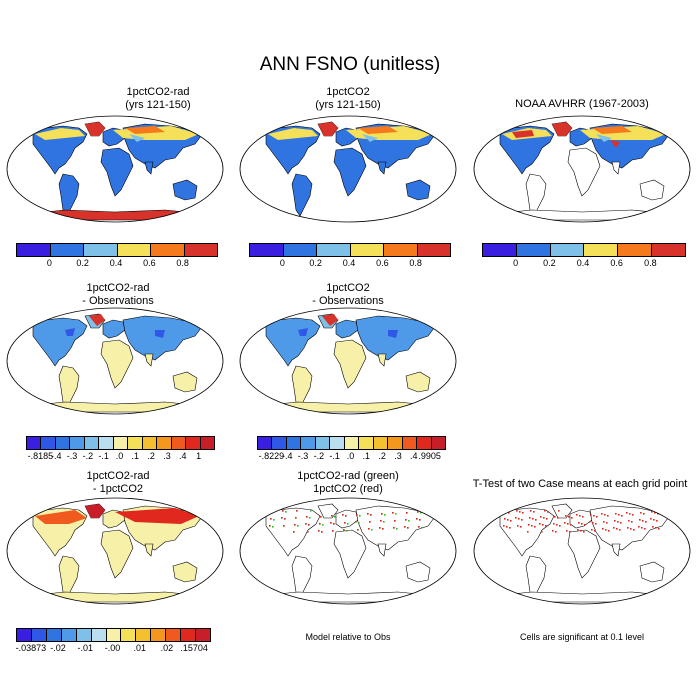 The height and width of the screenshot is (700, 700). Describe the element at coordinates (582, 104) in the screenshot. I see `panel-title-obs-line1: NOAA AVHRR (1967-2003)` at that location.